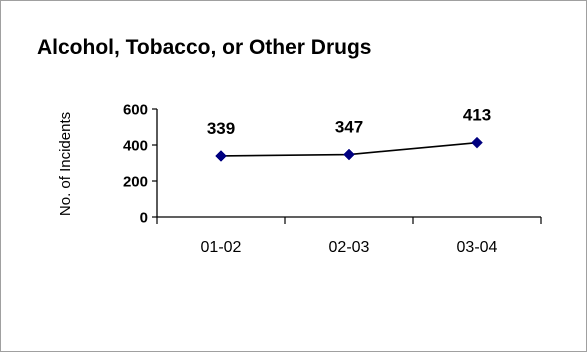 The image size is (587, 353). What do you see at coordinates (204, 47) in the screenshot?
I see `chart-title: Alcohol, Tobacco, or Other Drugs` at bounding box center [204, 47].